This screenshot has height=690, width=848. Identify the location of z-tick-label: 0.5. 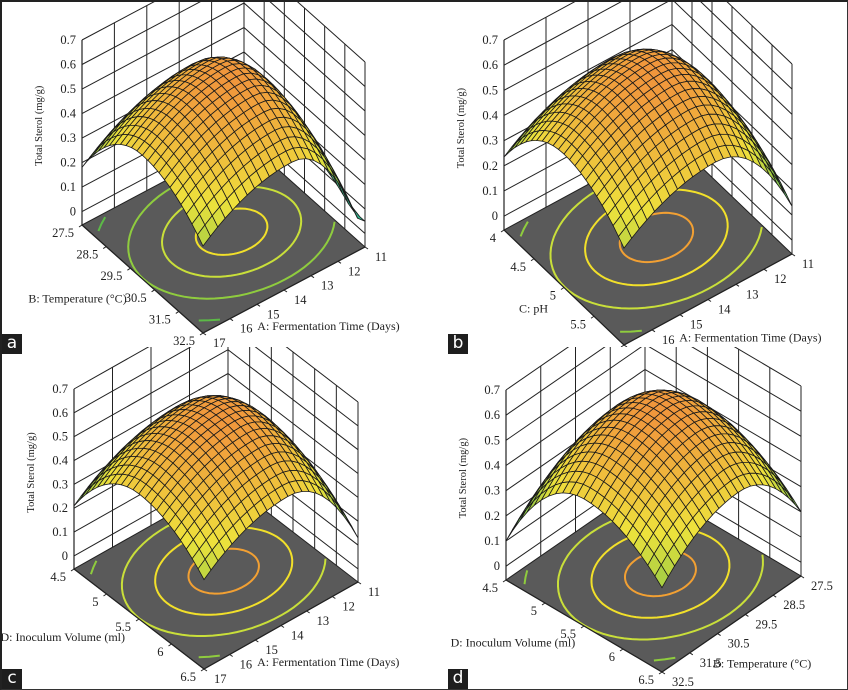
(490, 90).